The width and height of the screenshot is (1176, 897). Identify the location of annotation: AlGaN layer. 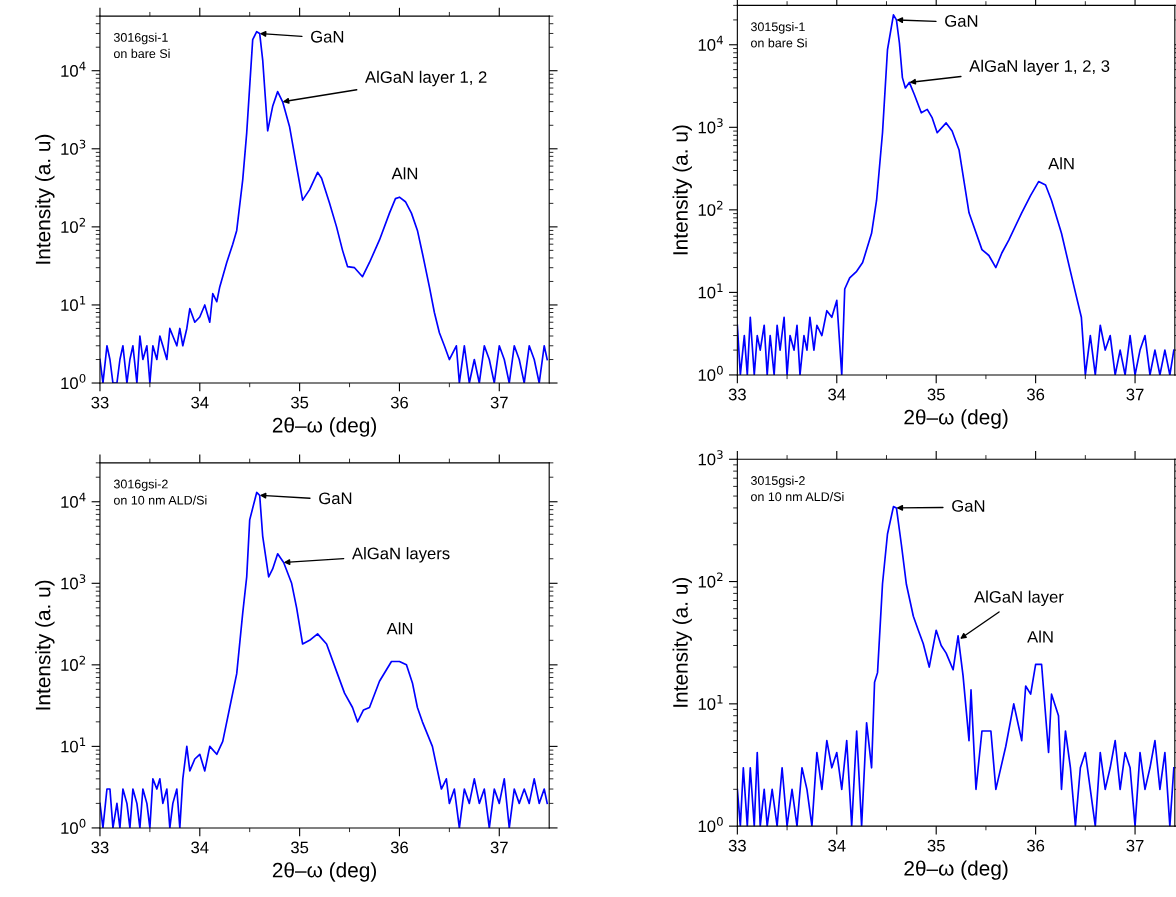
(1019, 598).